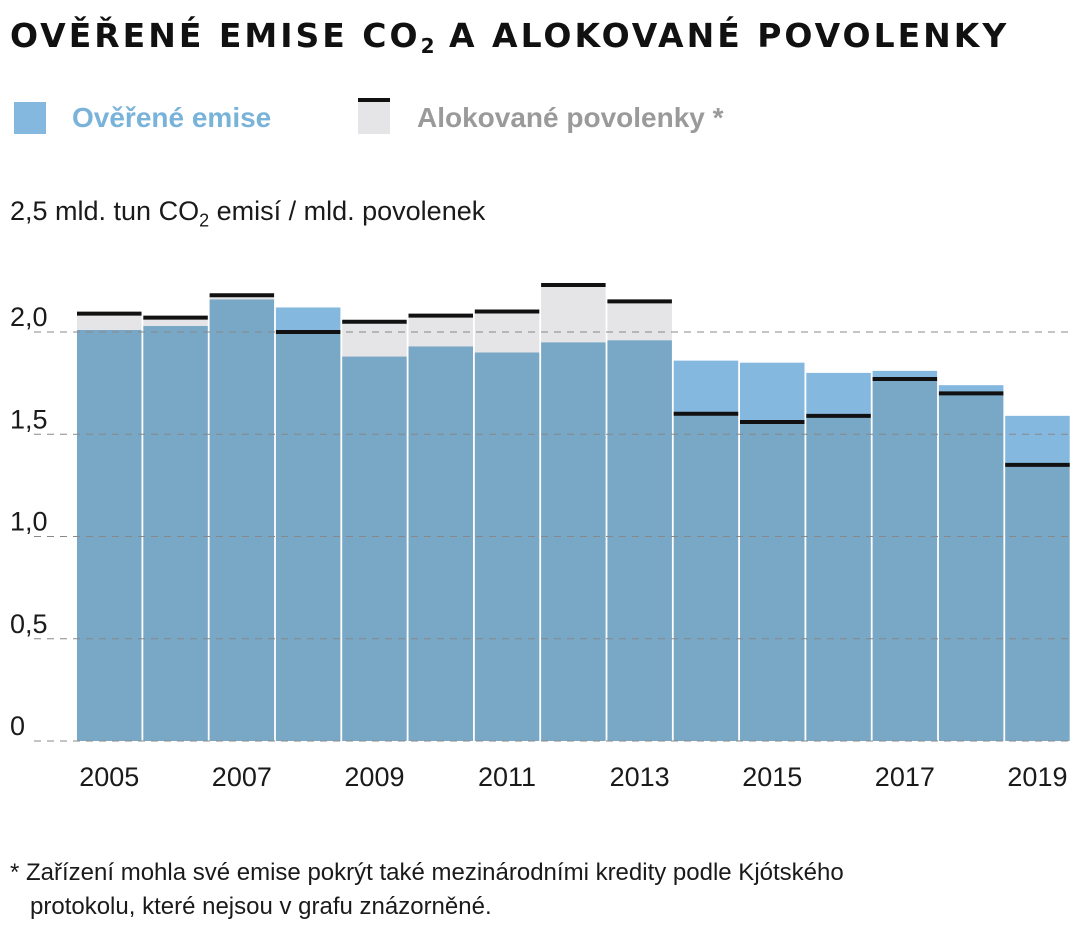 Image resolution: width=1080 pixels, height=936 pixels. Describe the element at coordinates (570, 117) in the screenshot. I see `legend-label-allowances: Alokované povolenky *` at that location.